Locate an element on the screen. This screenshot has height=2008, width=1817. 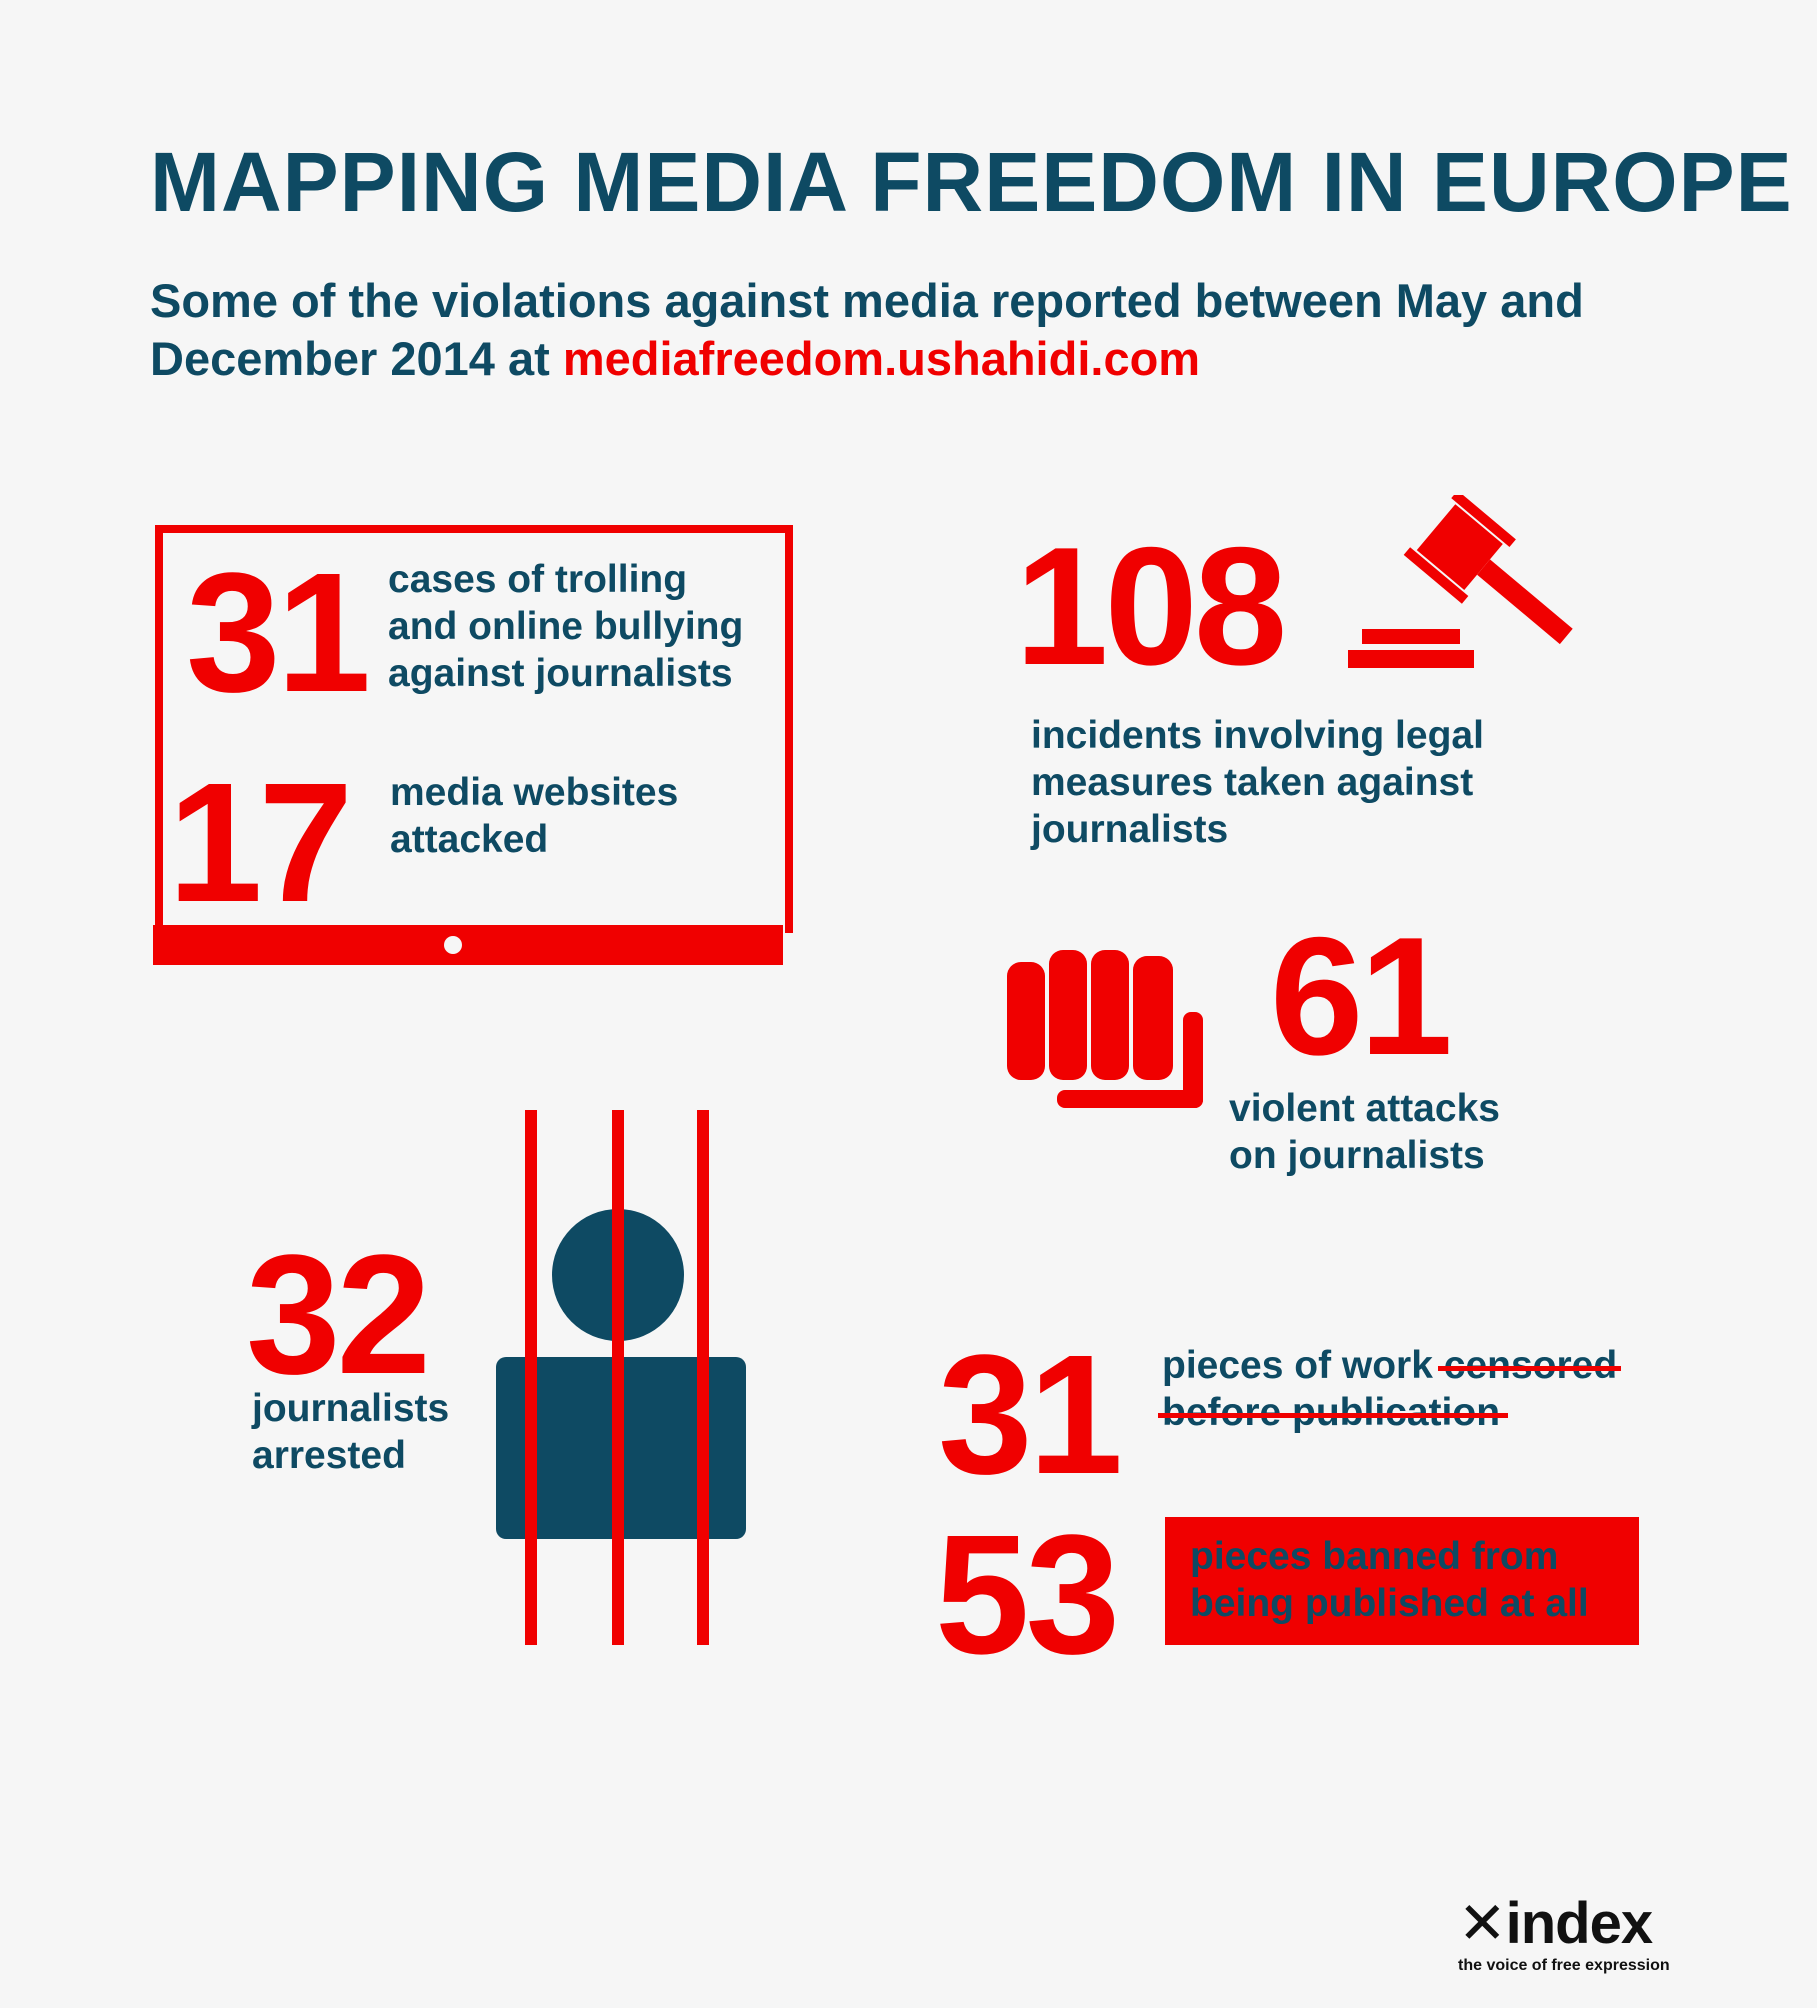
stat-arrested-number: 32 is located at coordinates (338, 1315).